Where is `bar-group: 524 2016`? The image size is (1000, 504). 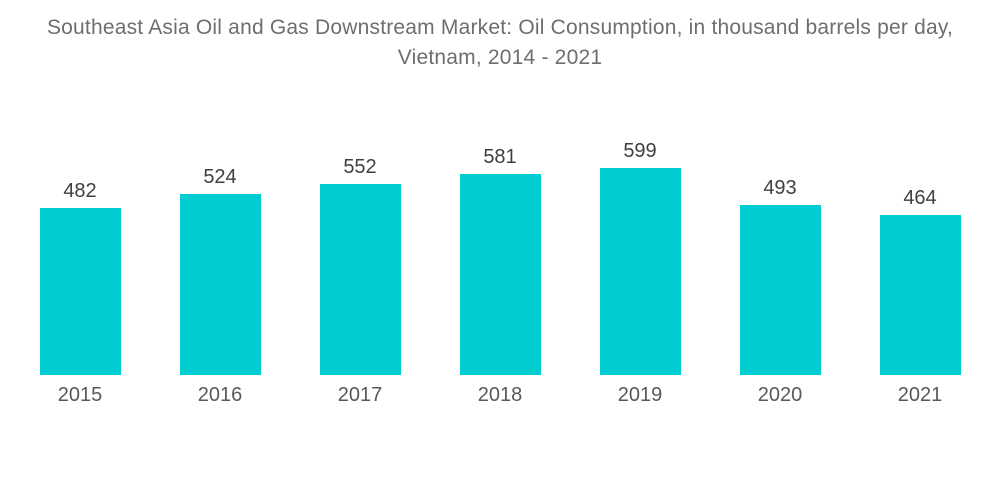
bar-group: 524 2016 is located at coordinates (220, 268).